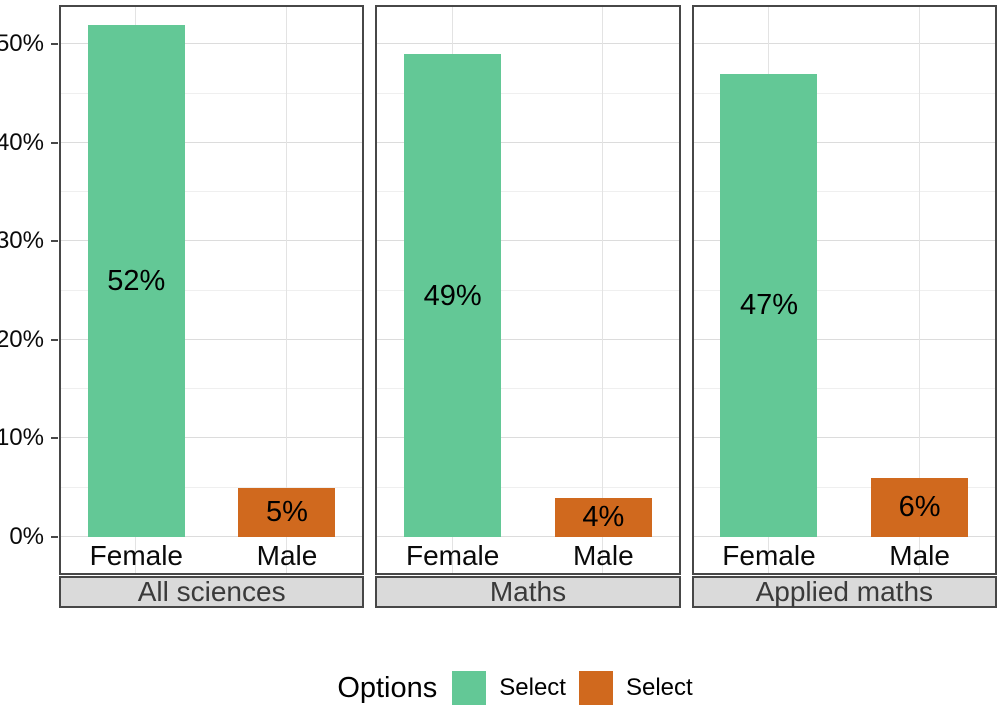 This screenshot has height=710, width=1000. Describe the element at coordinates (387, 687) in the screenshot. I see `legend-title: Options` at that location.